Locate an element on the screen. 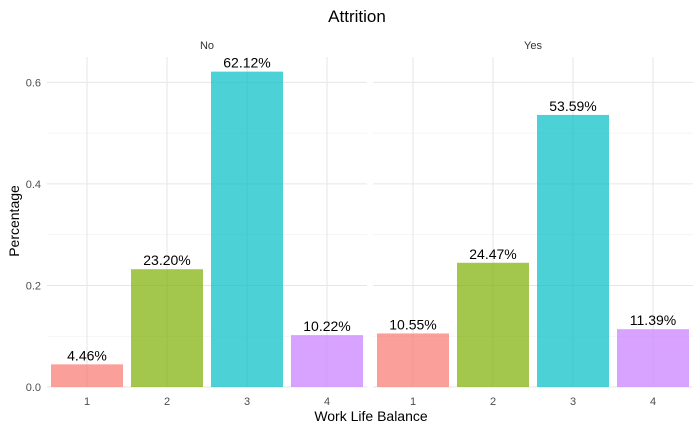  data-label: 24.47% is located at coordinates (492, 254).